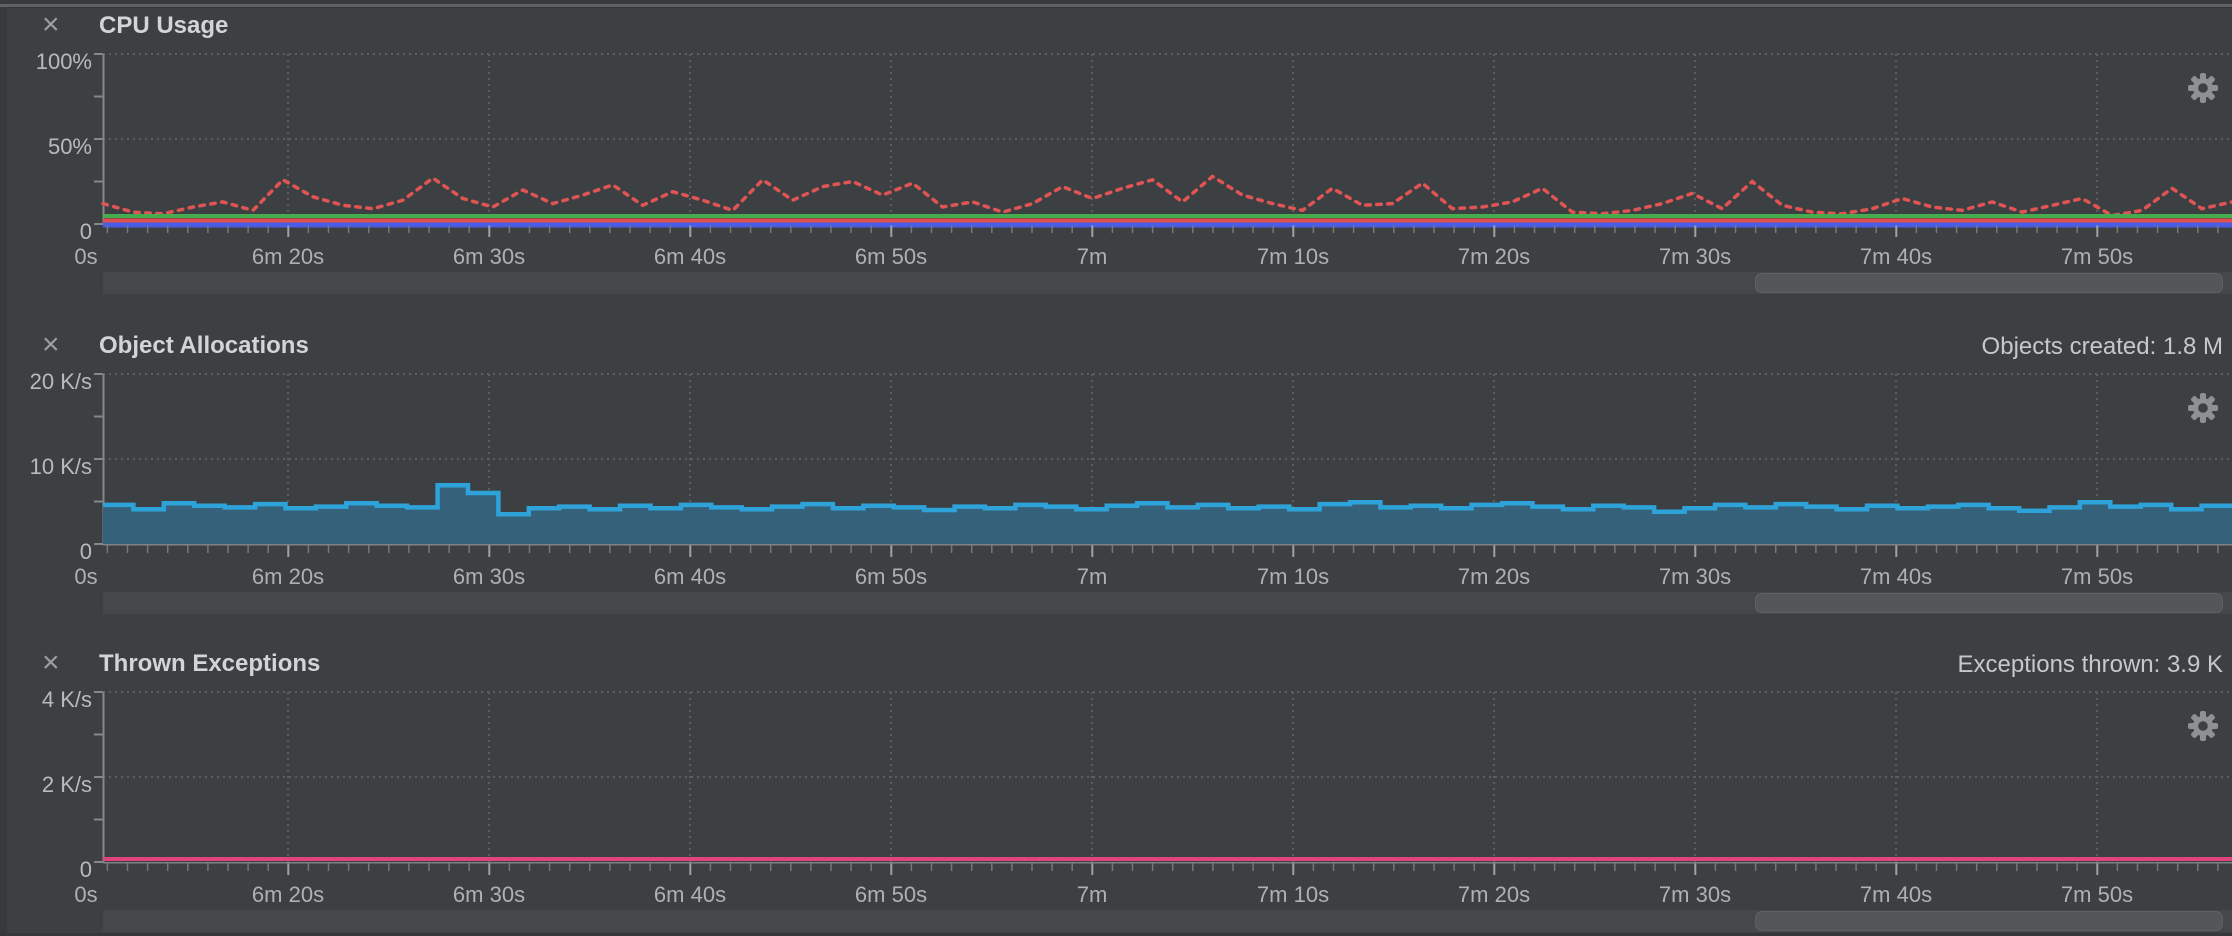 The height and width of the screenshot is (936, 2232). What do you see at coordinates (164, 25) in the screenshot?
I see `panel-title: CPU Usage` at bounding box center [164, 25].